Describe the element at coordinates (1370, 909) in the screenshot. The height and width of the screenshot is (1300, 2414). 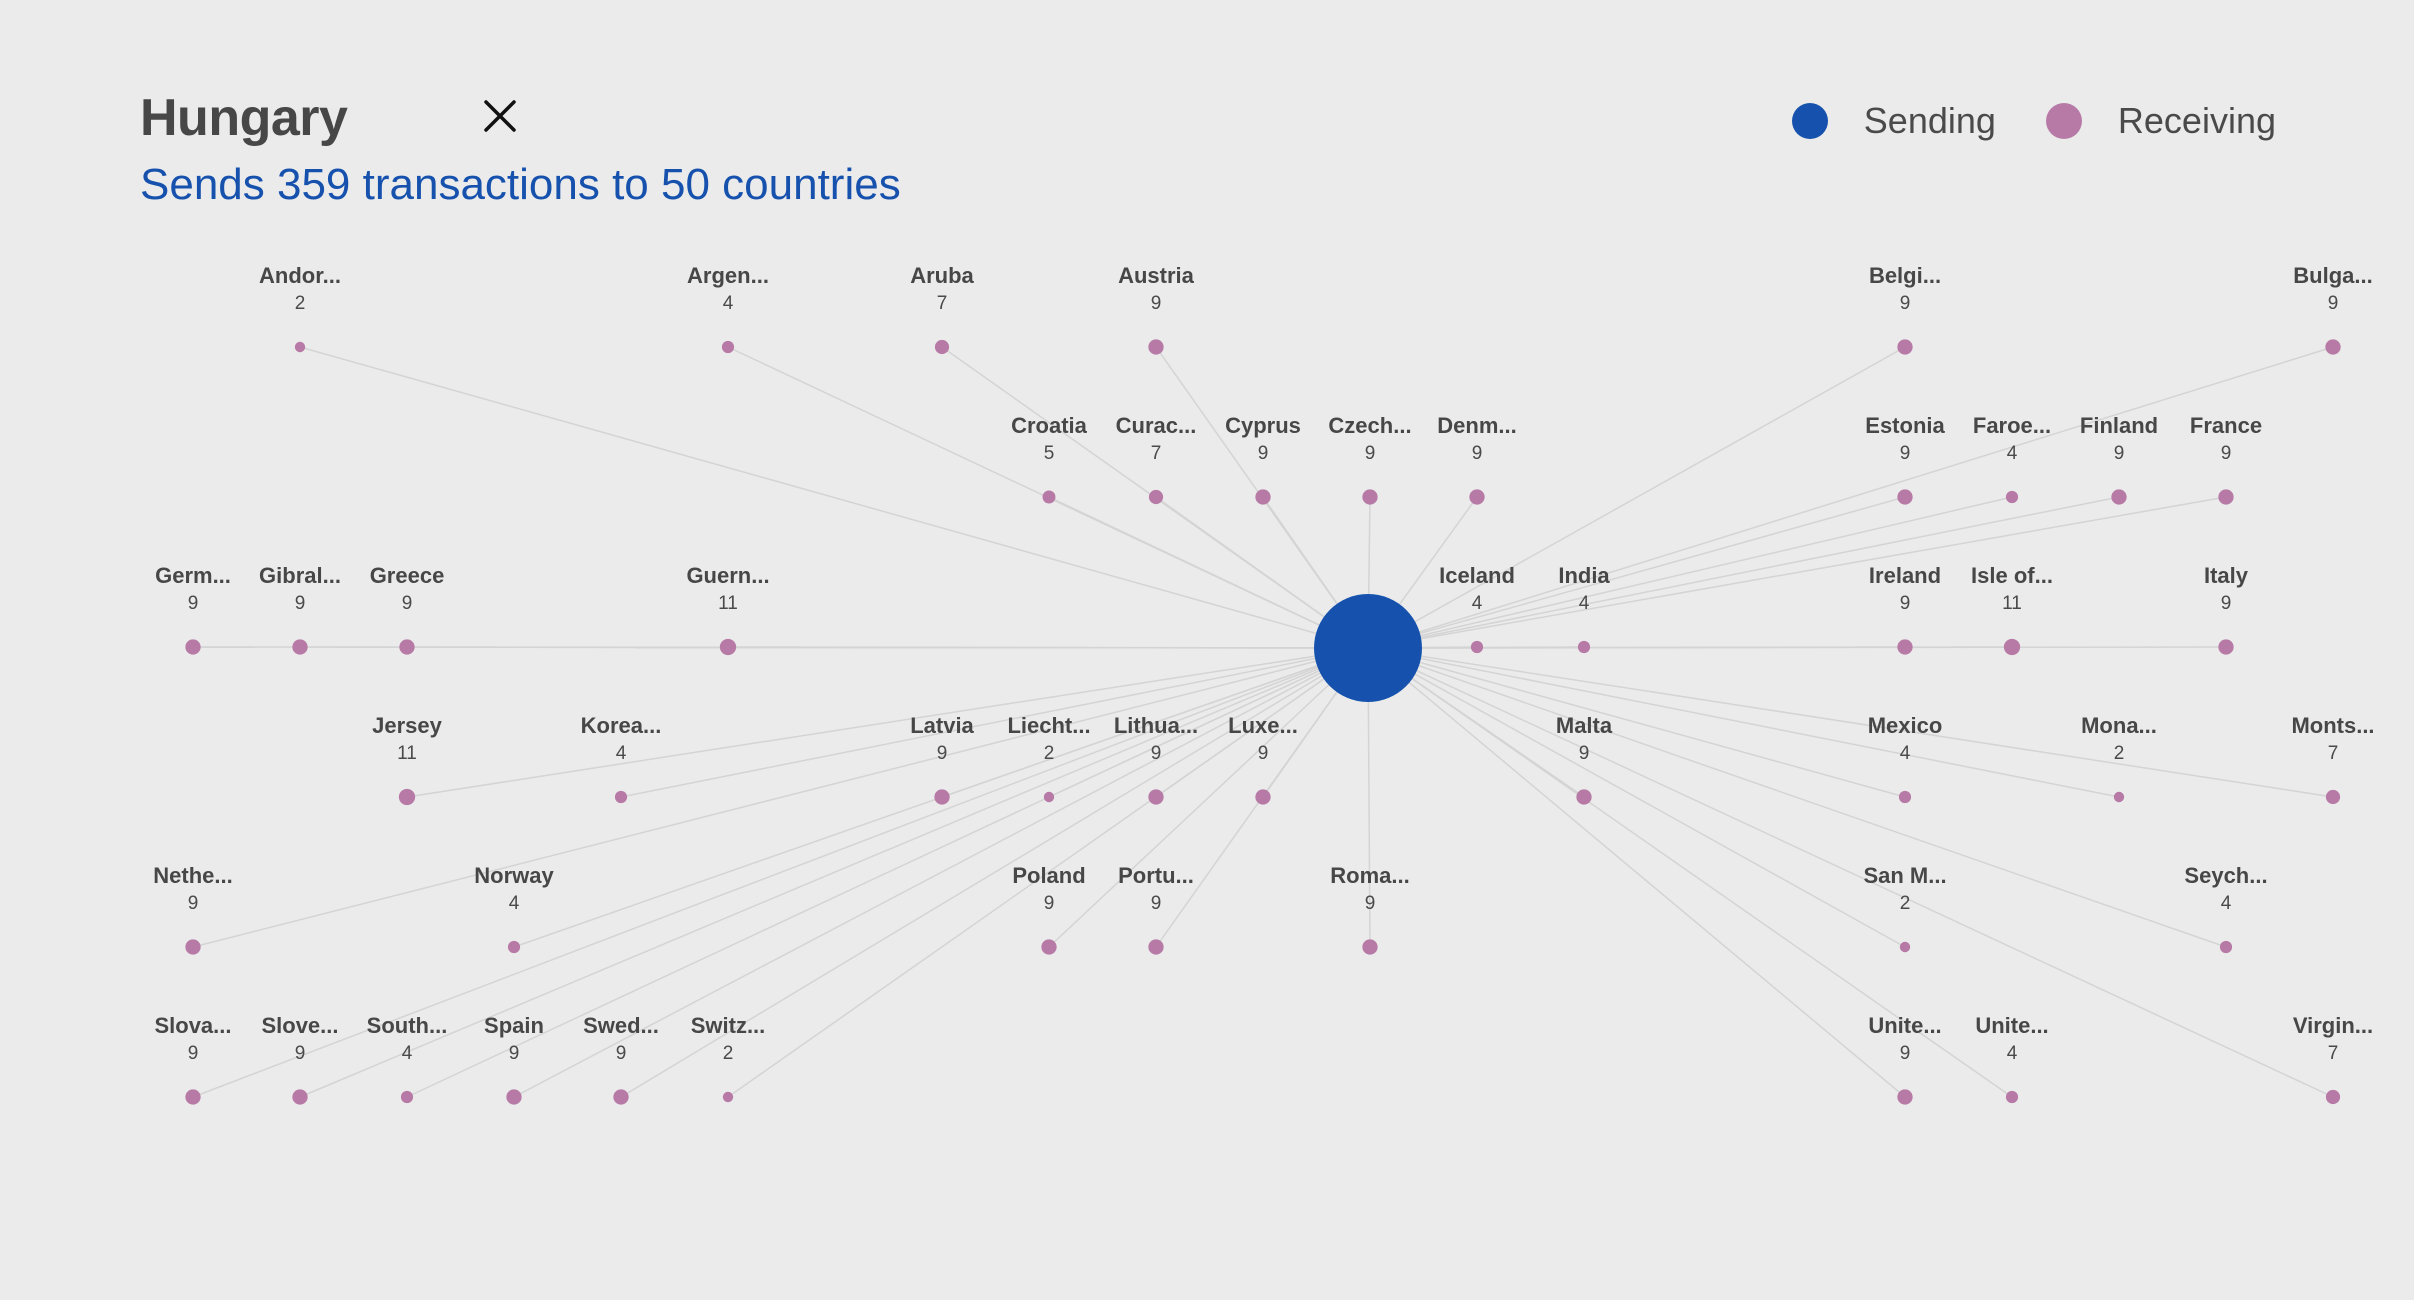
I see `country-node: Roma... 9` at that location.